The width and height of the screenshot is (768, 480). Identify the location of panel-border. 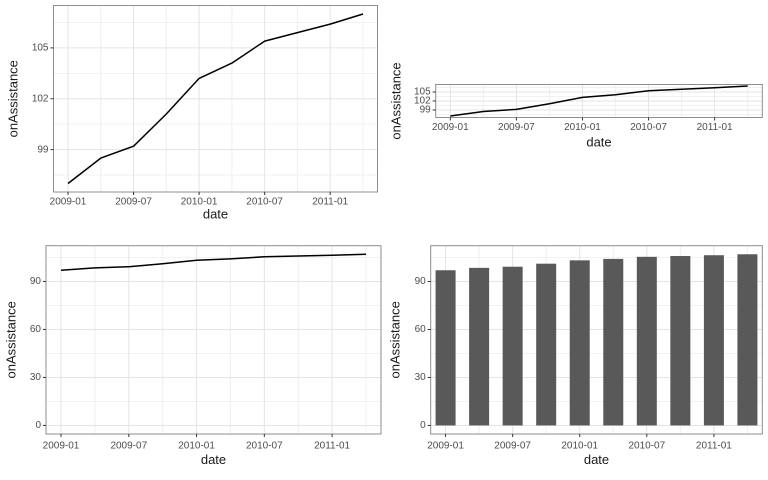
(599, 101).